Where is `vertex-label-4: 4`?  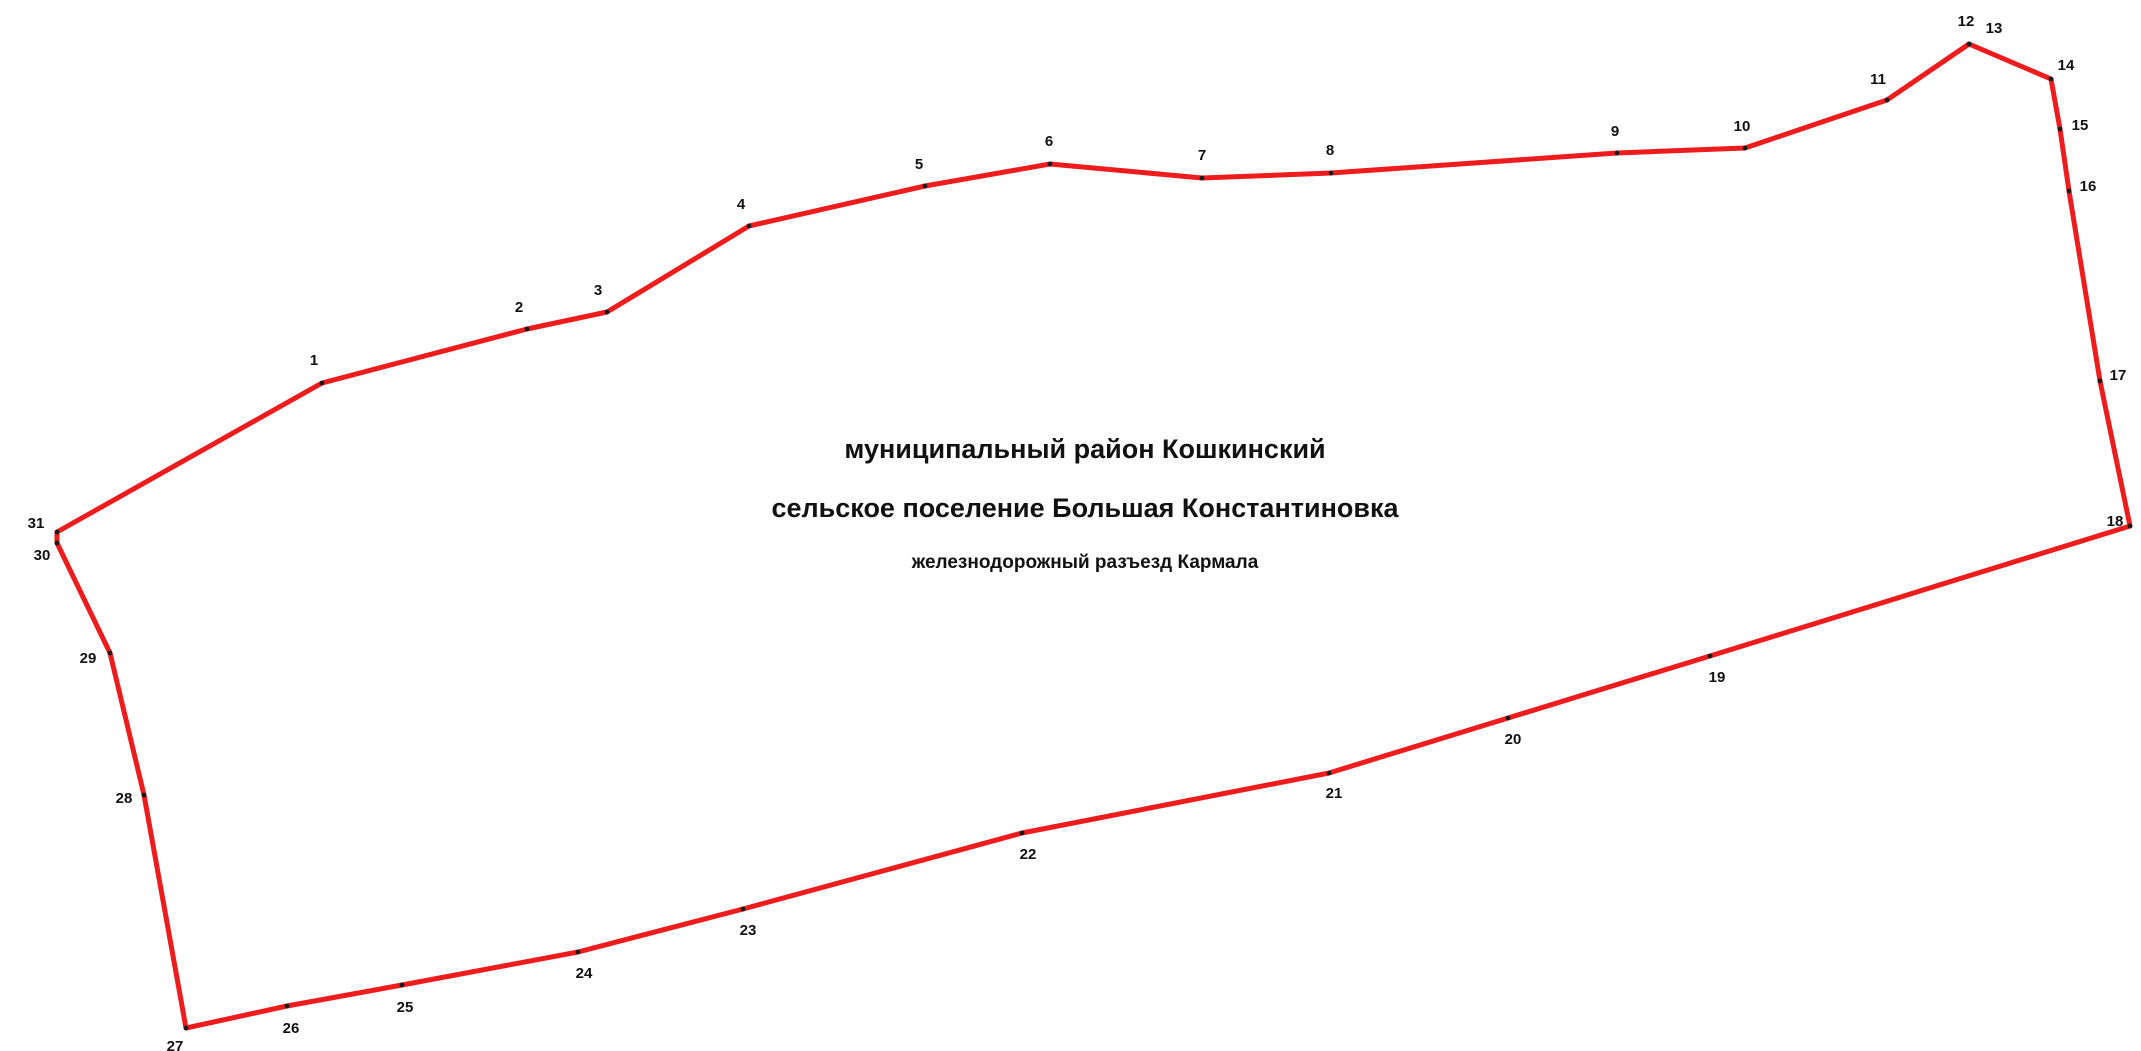 vertex-label-4: 4 is located at coordinates (741, 204).